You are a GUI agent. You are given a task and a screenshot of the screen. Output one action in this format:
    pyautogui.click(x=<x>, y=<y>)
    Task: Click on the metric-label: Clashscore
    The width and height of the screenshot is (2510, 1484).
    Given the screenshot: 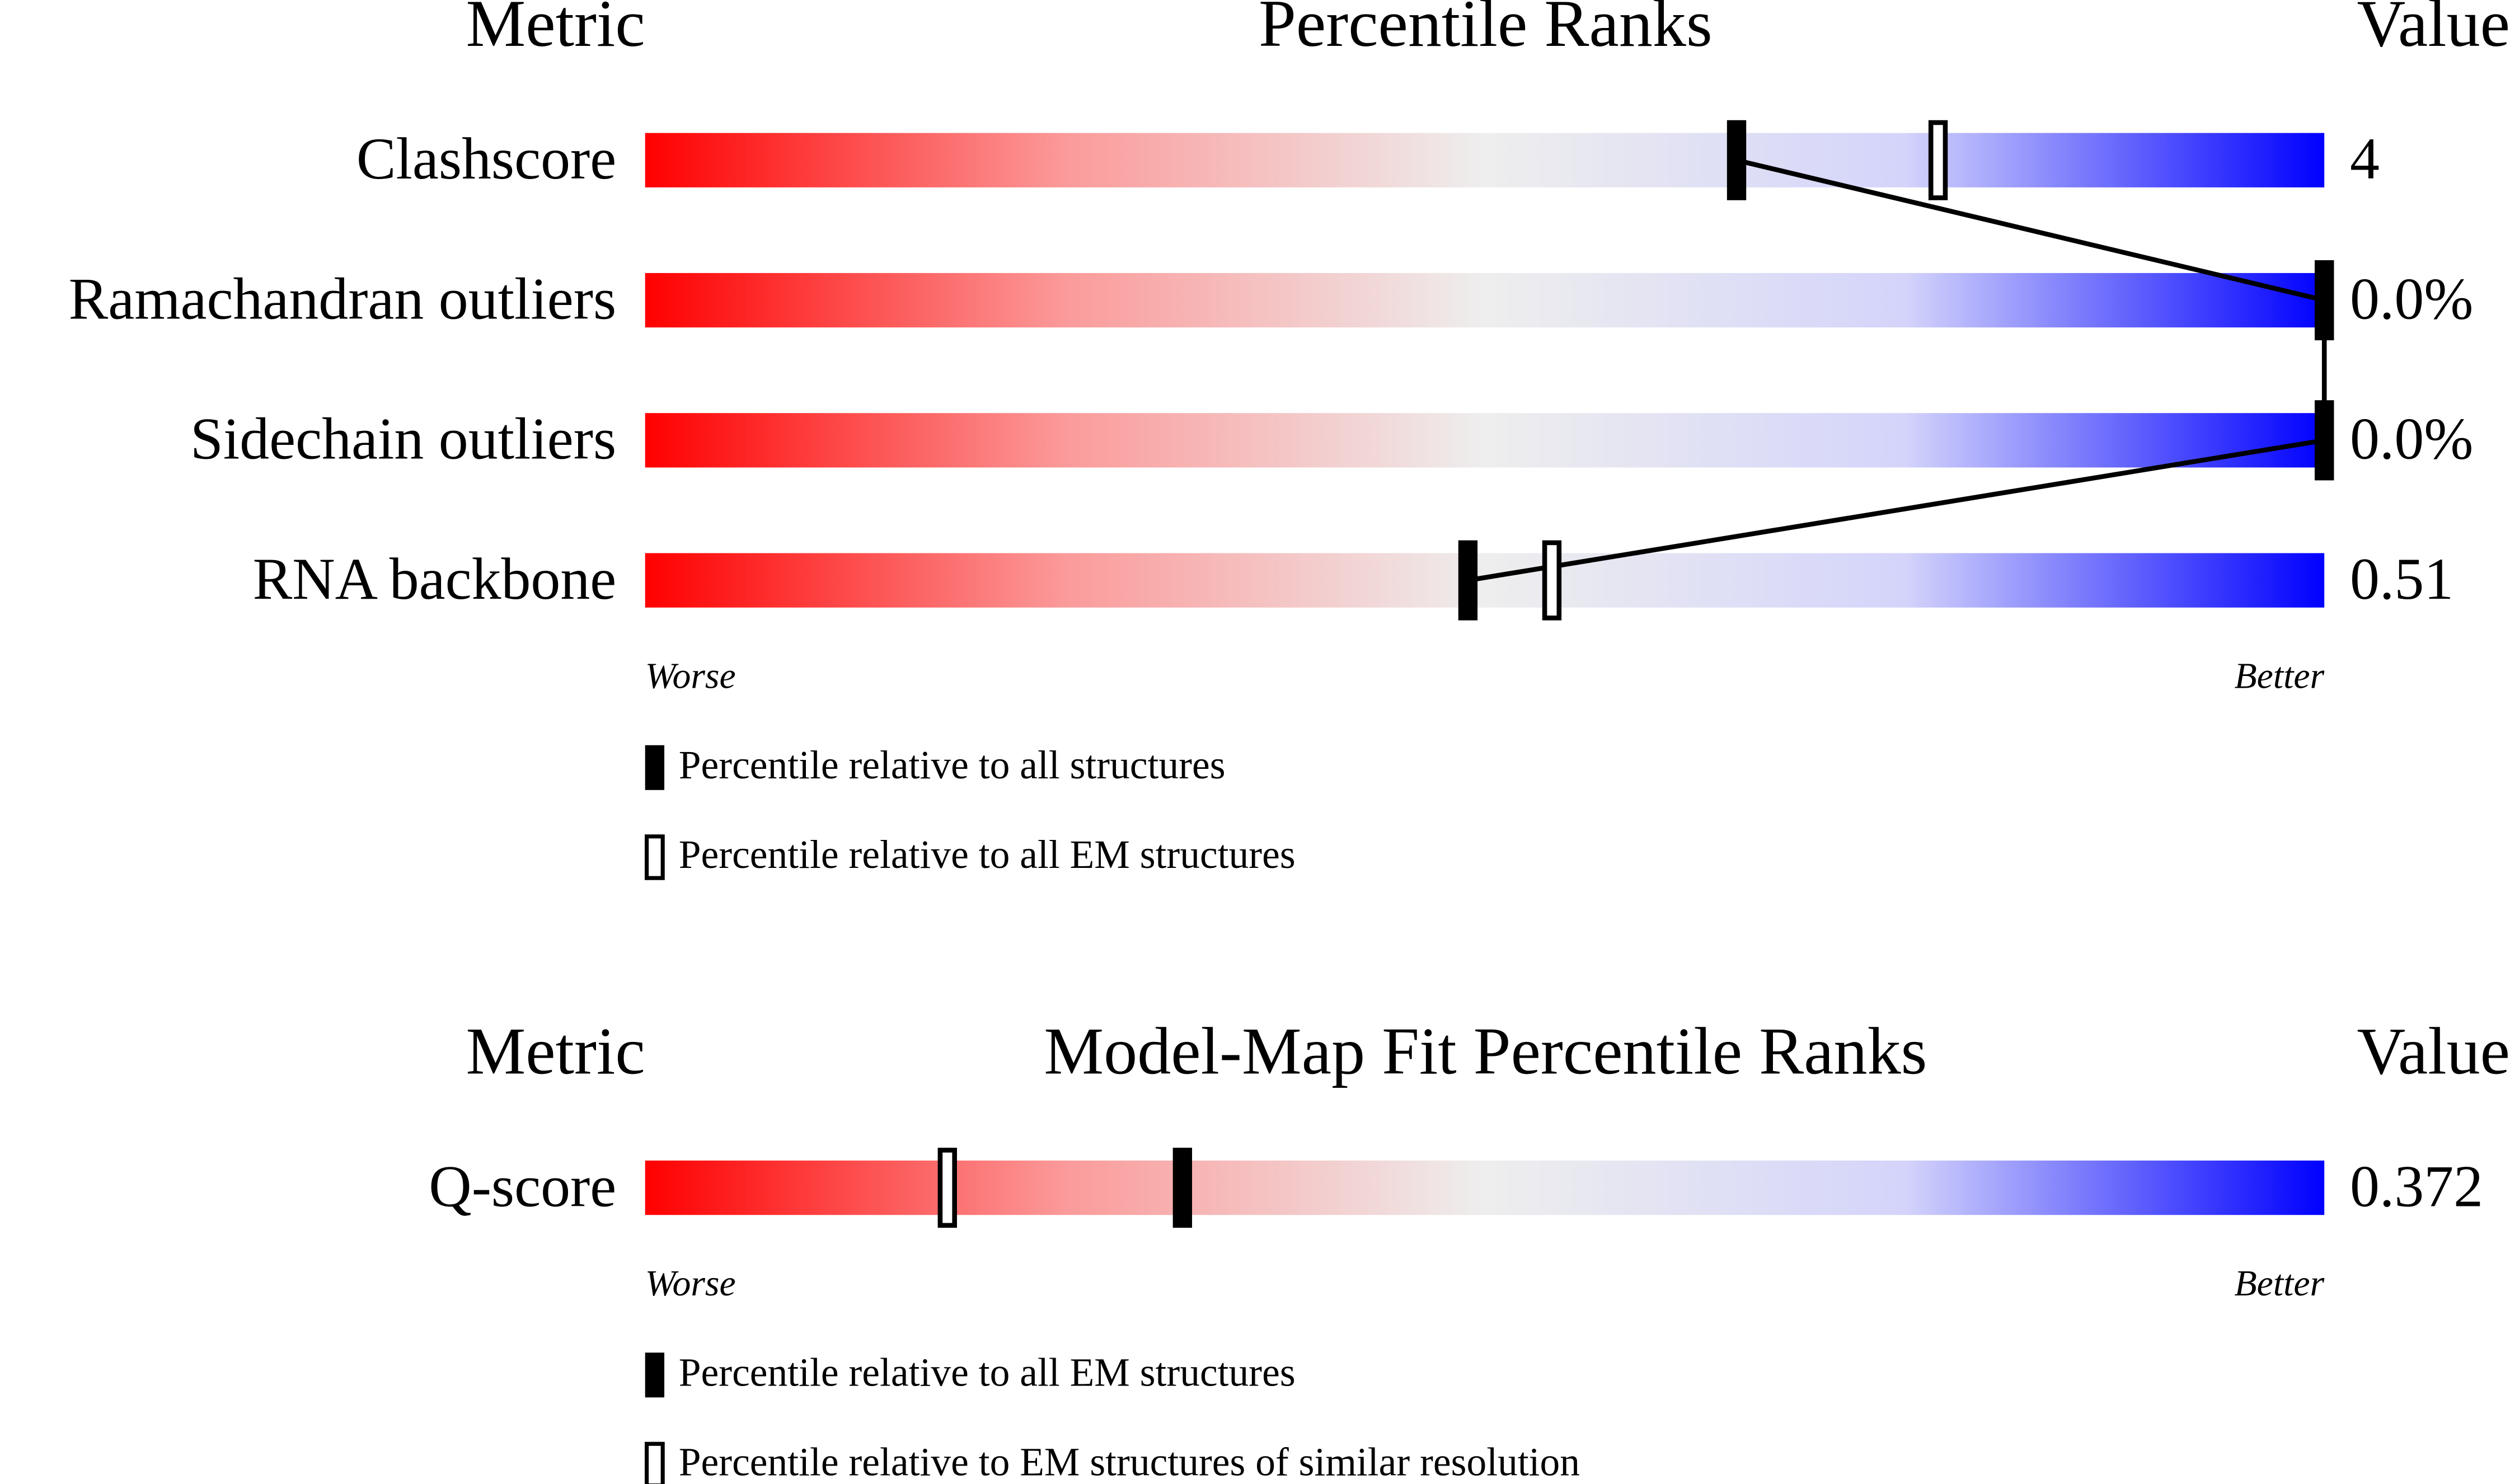 What is the action you would take?
    pyautogui.click(x=486, y=158)
    